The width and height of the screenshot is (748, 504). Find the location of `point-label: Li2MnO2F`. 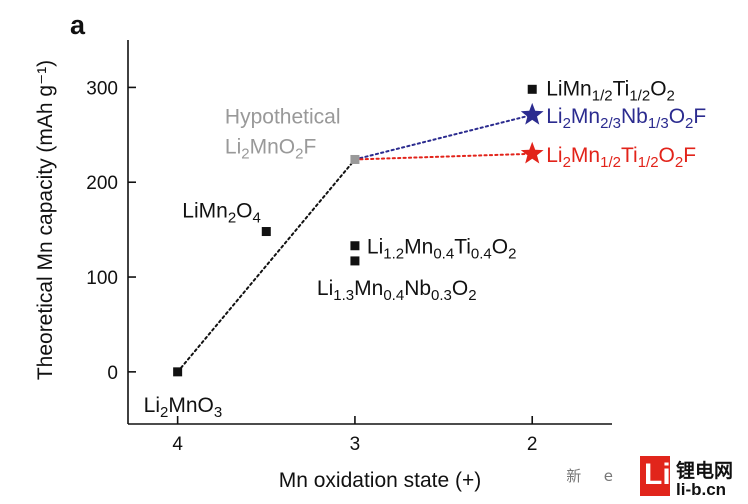

point-label: Li2MnO2F is located at coordinates (270, 148).